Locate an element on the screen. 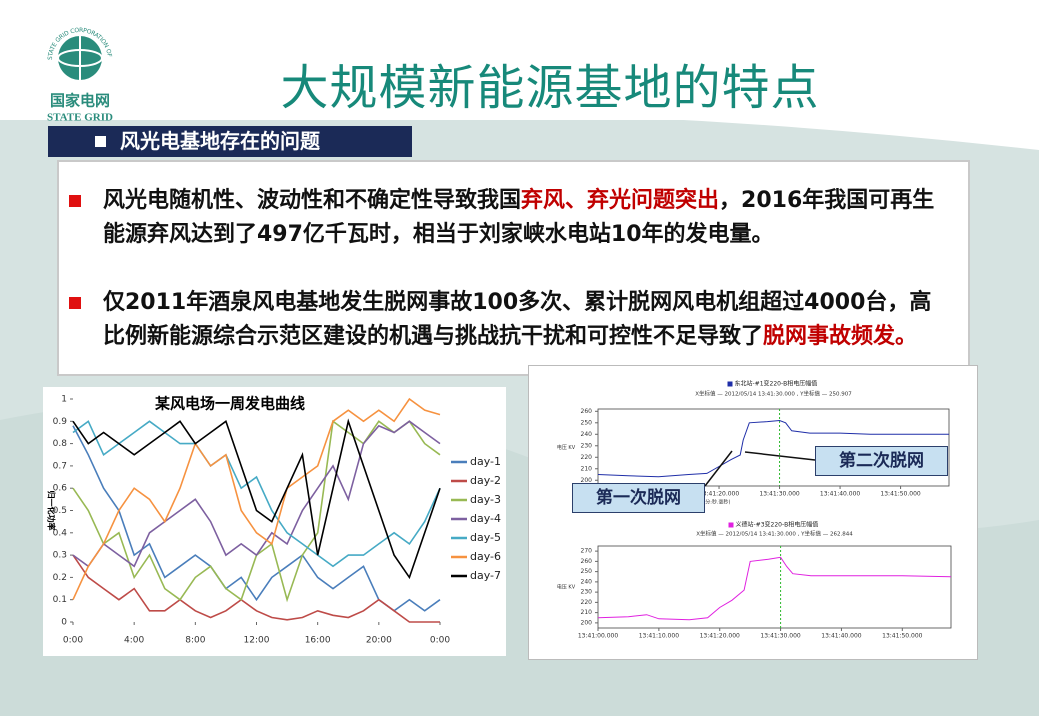 This screenshot has height=716, width=1039. legend-label: day-7 is located at coordinates (485, 575).